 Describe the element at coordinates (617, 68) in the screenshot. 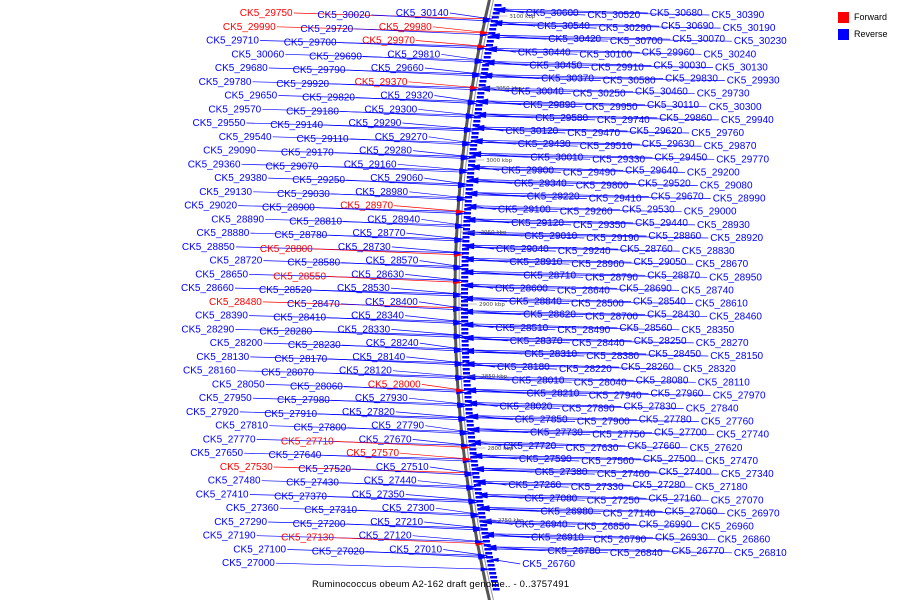

I see `gene-label: CK5_29910` at that location.